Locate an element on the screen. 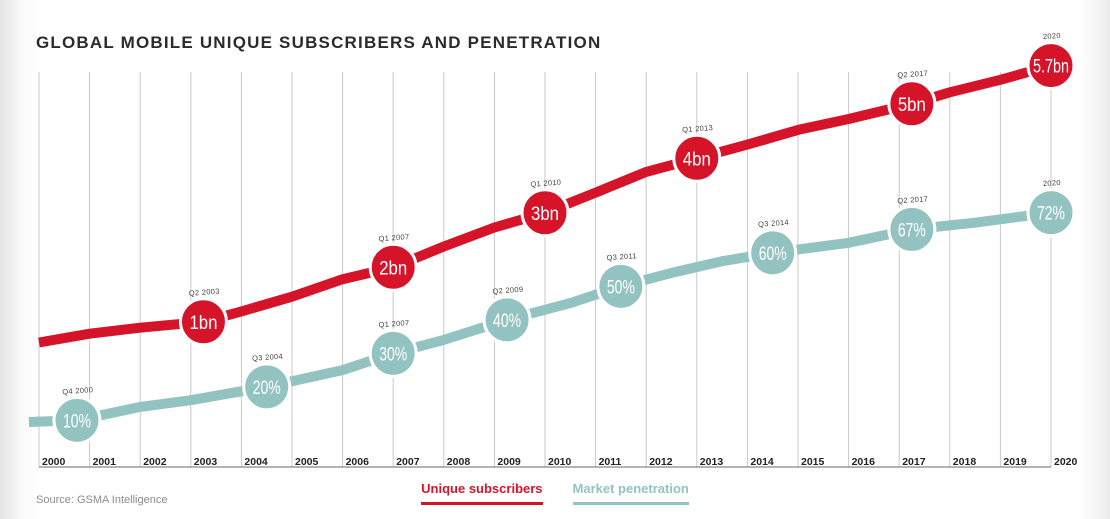  x-tick-label-2019: 2019 is located at coordinates (1015, 462).